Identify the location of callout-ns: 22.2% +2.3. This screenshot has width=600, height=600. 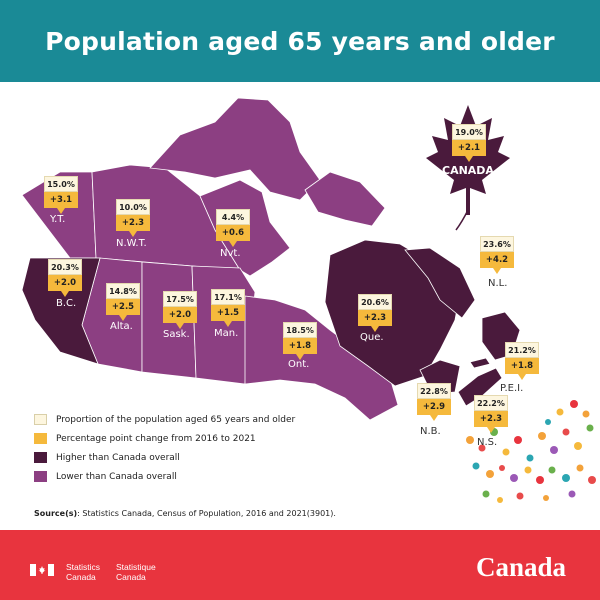
(491, 414).